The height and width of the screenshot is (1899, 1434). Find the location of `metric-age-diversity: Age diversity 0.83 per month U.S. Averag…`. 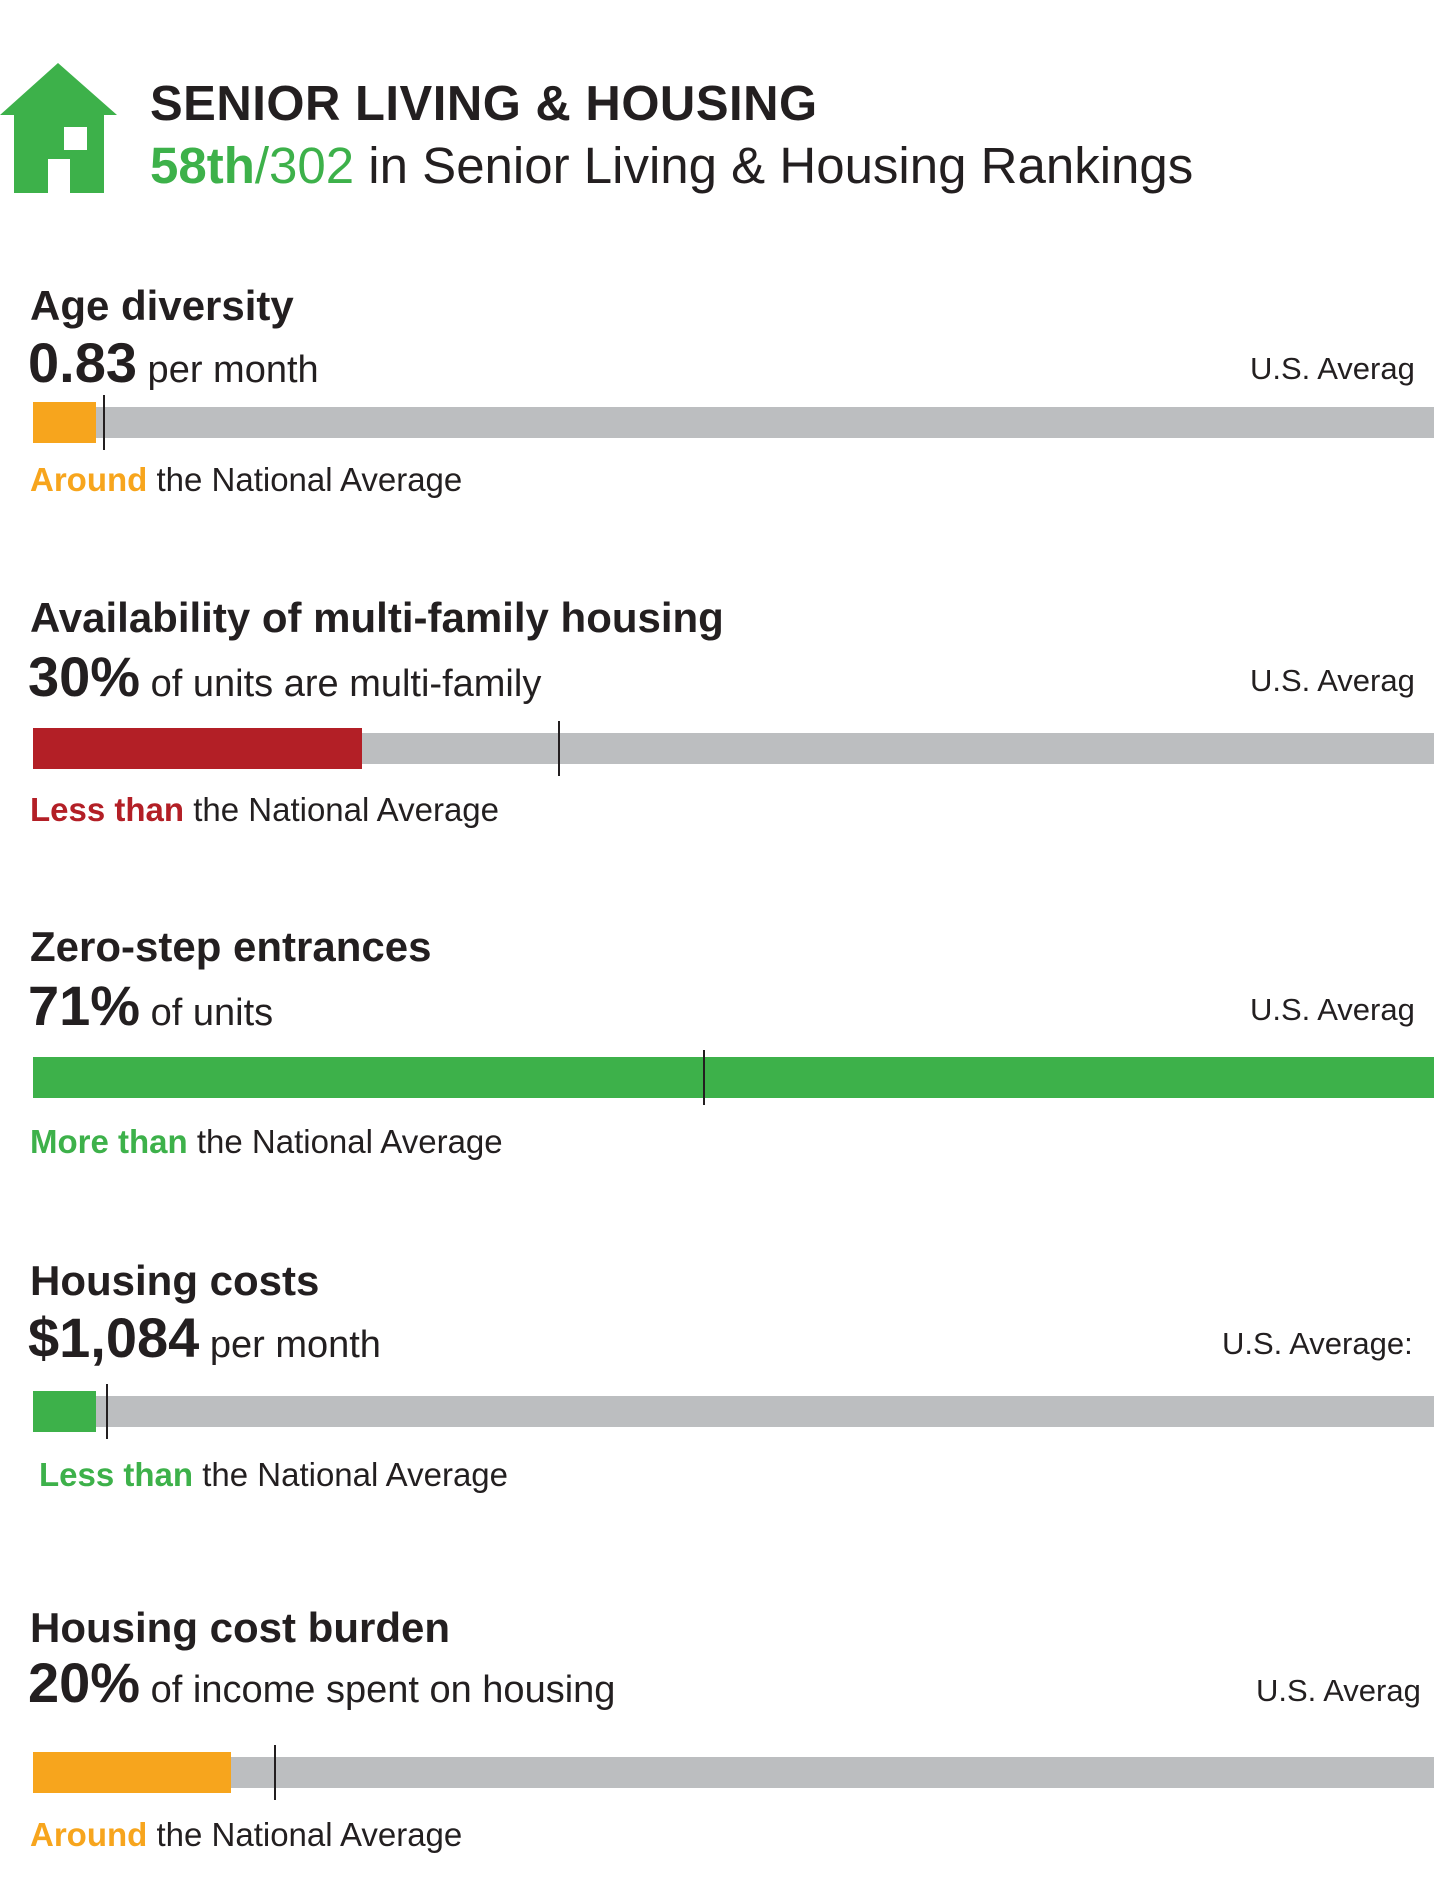

metric-age-diversity: Age diversity 0.83 per month U.S. Averag… is located at coordinates (717, 400).